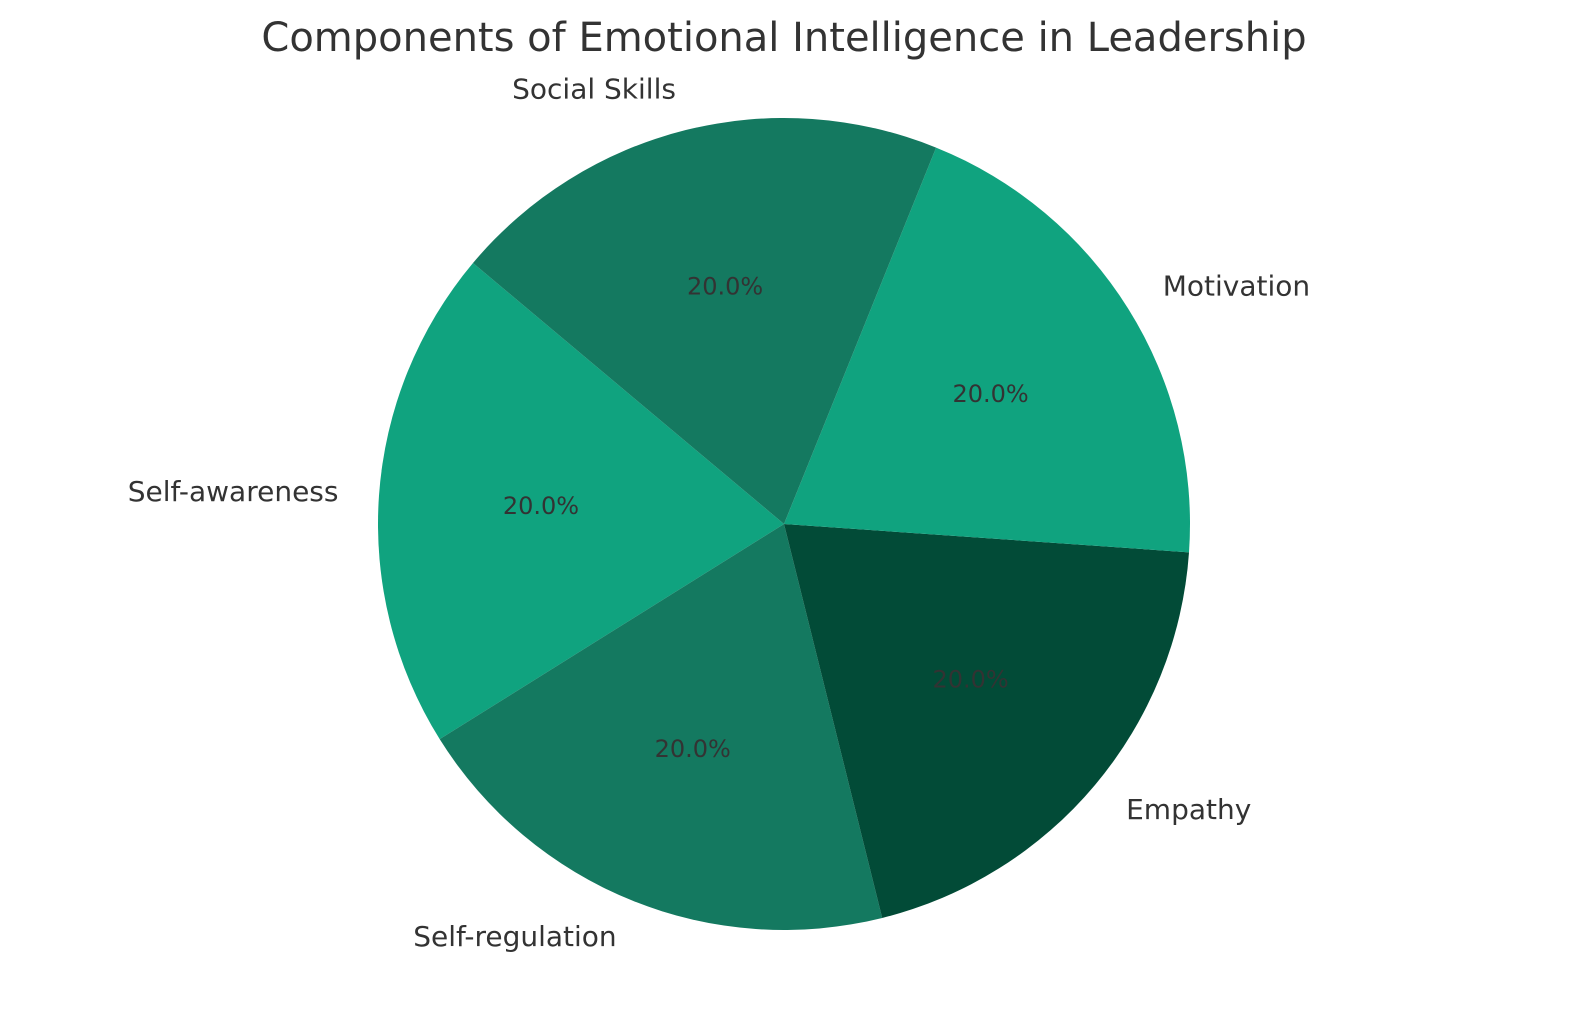 The image size is (1589, 1014). Describe the element at coordinates (233, 491) in the screenshot. I see `slice-label: Self-awareness` at that location.